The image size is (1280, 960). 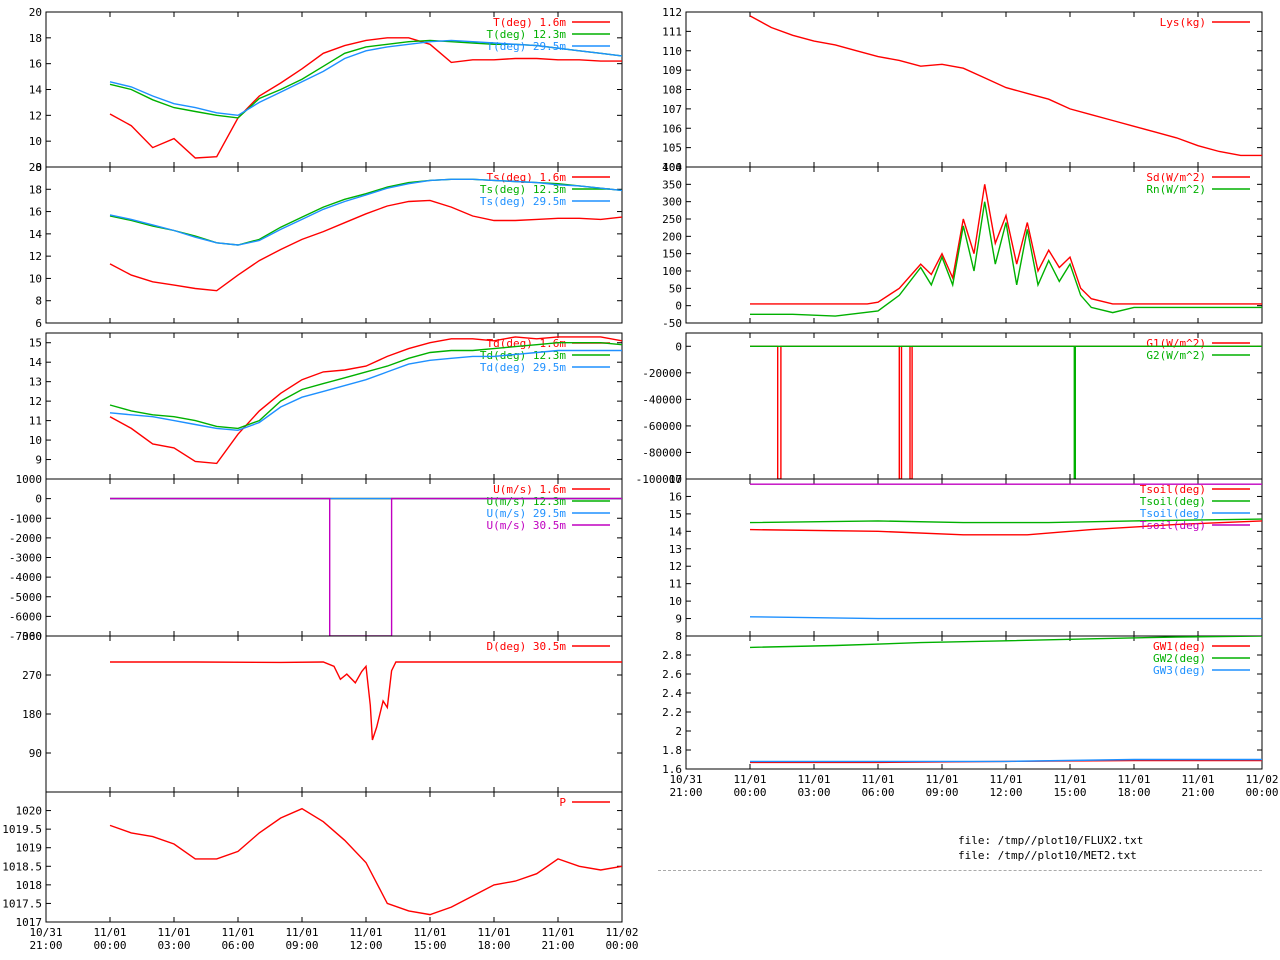 What do you see at coordinates (32, 636) in the screenshot?
I see `y-tick-label: 360` at bounding box center [32, 636].